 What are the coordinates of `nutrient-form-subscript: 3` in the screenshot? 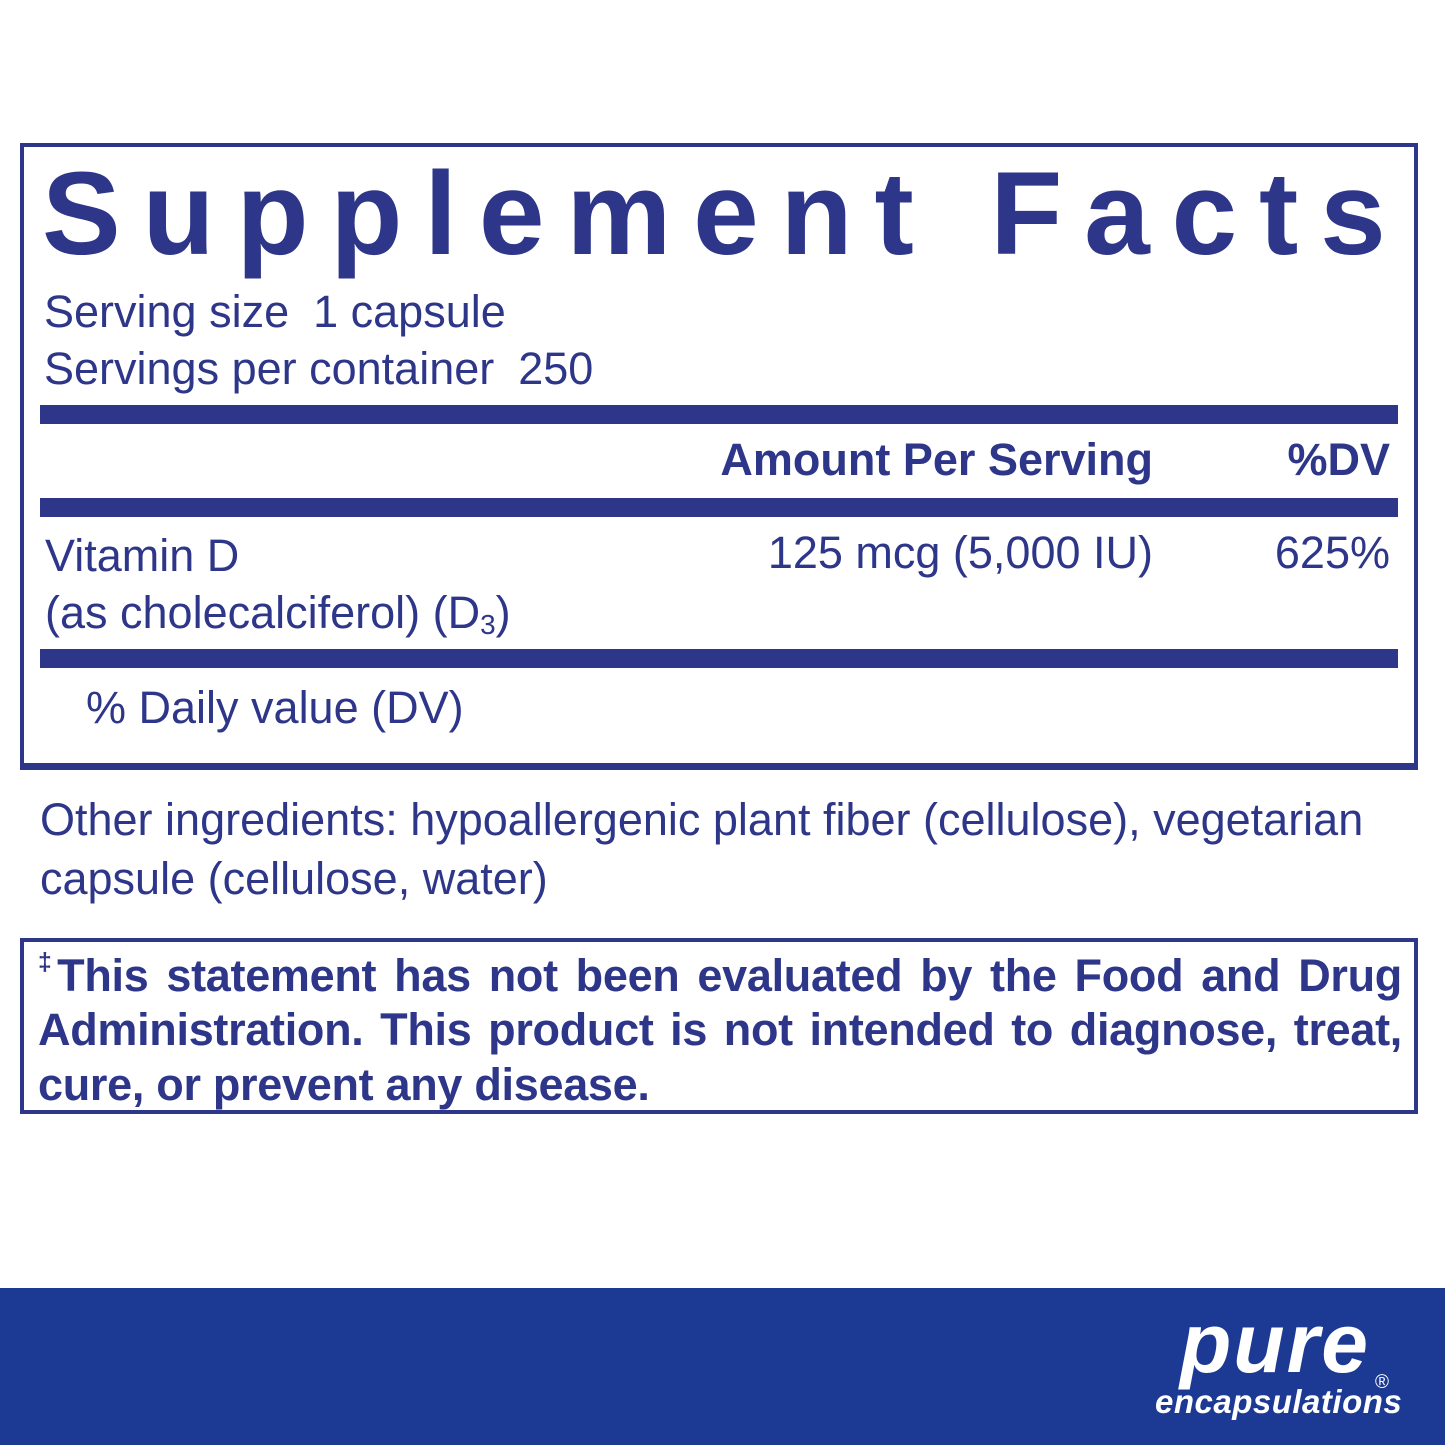 It's located at (488, 624).